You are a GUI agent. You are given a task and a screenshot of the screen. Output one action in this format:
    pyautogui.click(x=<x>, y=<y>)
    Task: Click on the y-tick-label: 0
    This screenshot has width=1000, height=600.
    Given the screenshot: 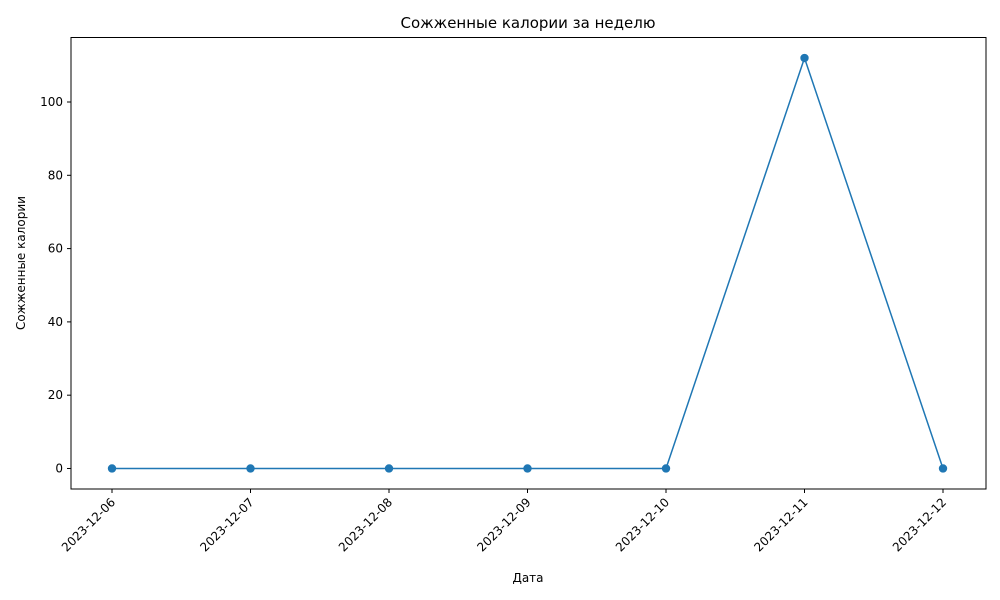 What is the action you would take?
    pyautogui.click(x=59, y=468)
    